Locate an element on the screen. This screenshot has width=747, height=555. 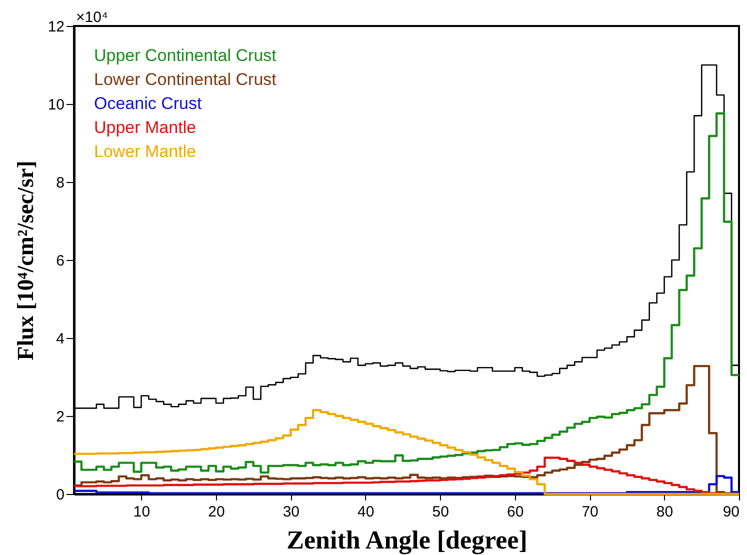
x-tick-label: 80 is located at coordinates (665, 512).